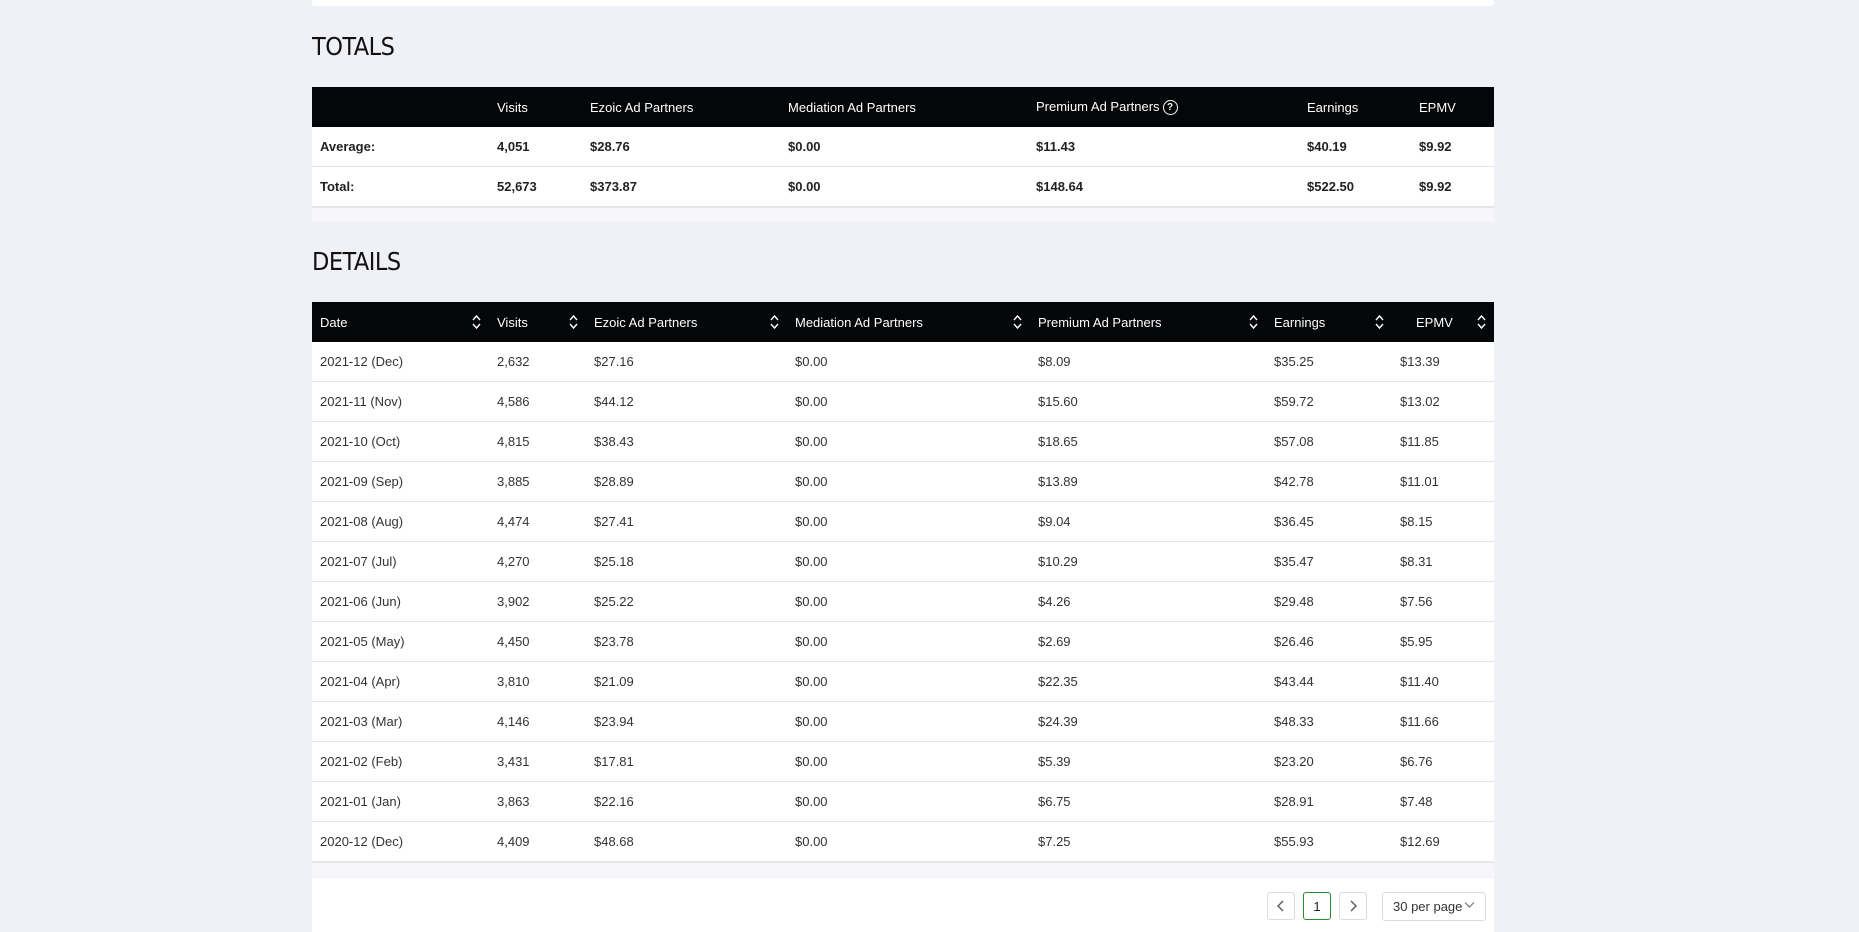  I want to click on details-cell-premium: $2.69, so click(1148, 641).